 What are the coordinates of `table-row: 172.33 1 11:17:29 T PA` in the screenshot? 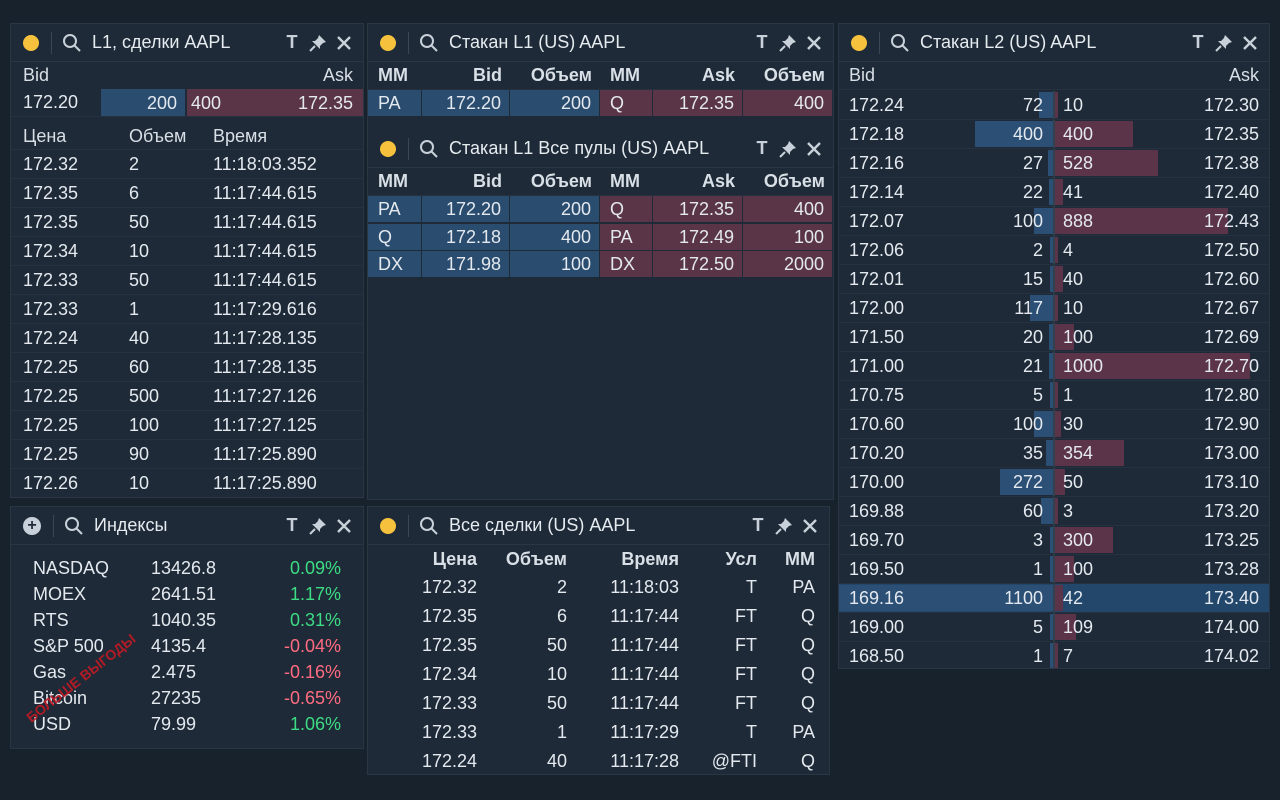 It's located at (598, 732).